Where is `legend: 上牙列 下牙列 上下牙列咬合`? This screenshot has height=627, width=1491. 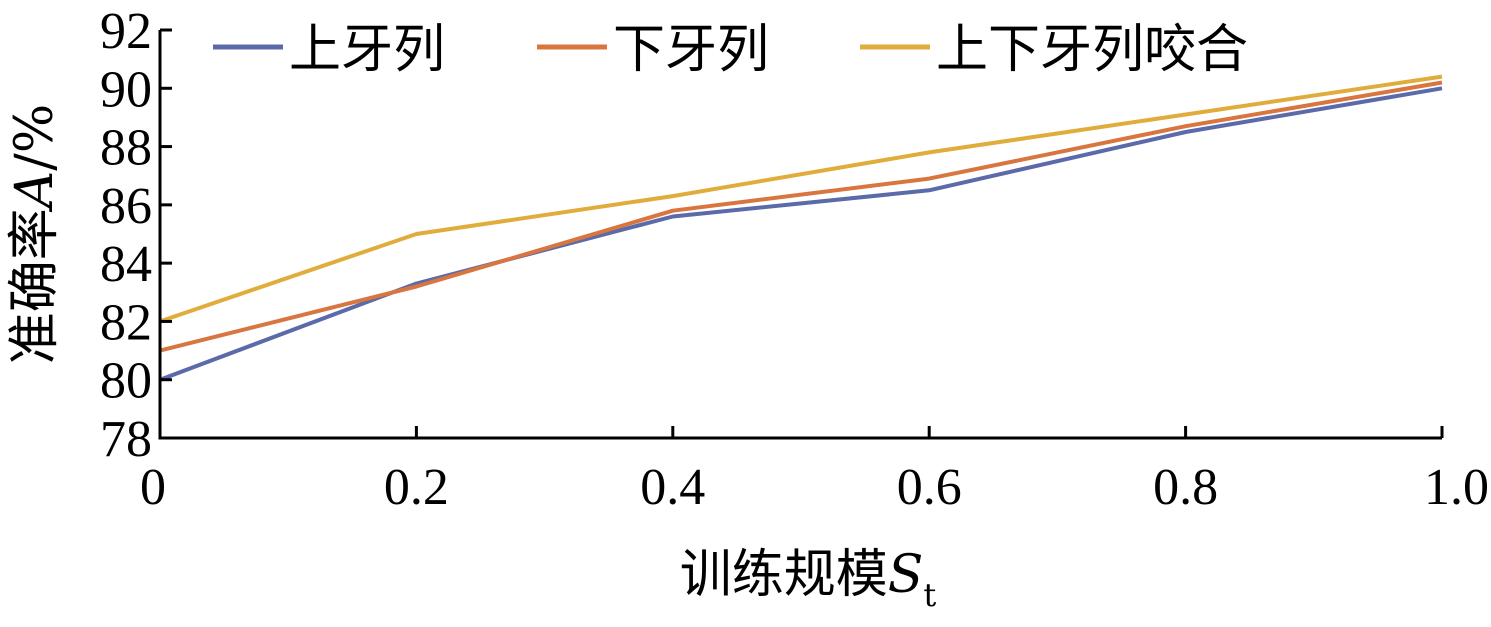 legend: 上牙列 下牙列 上下牙列咬合 is located at coordinates (730, 50).